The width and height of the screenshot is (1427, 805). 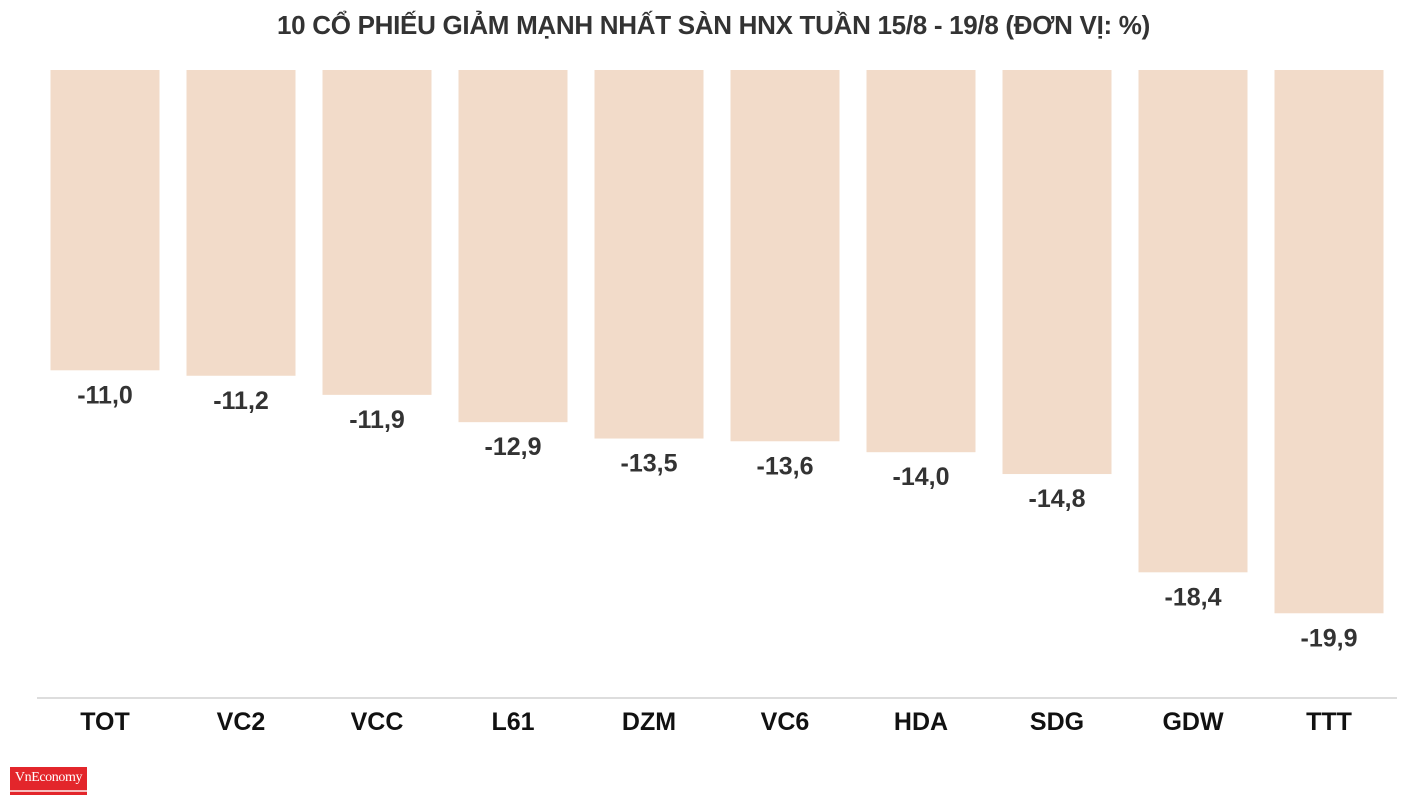 I want to click on bar-ttt, so click(x=1329, y=342).